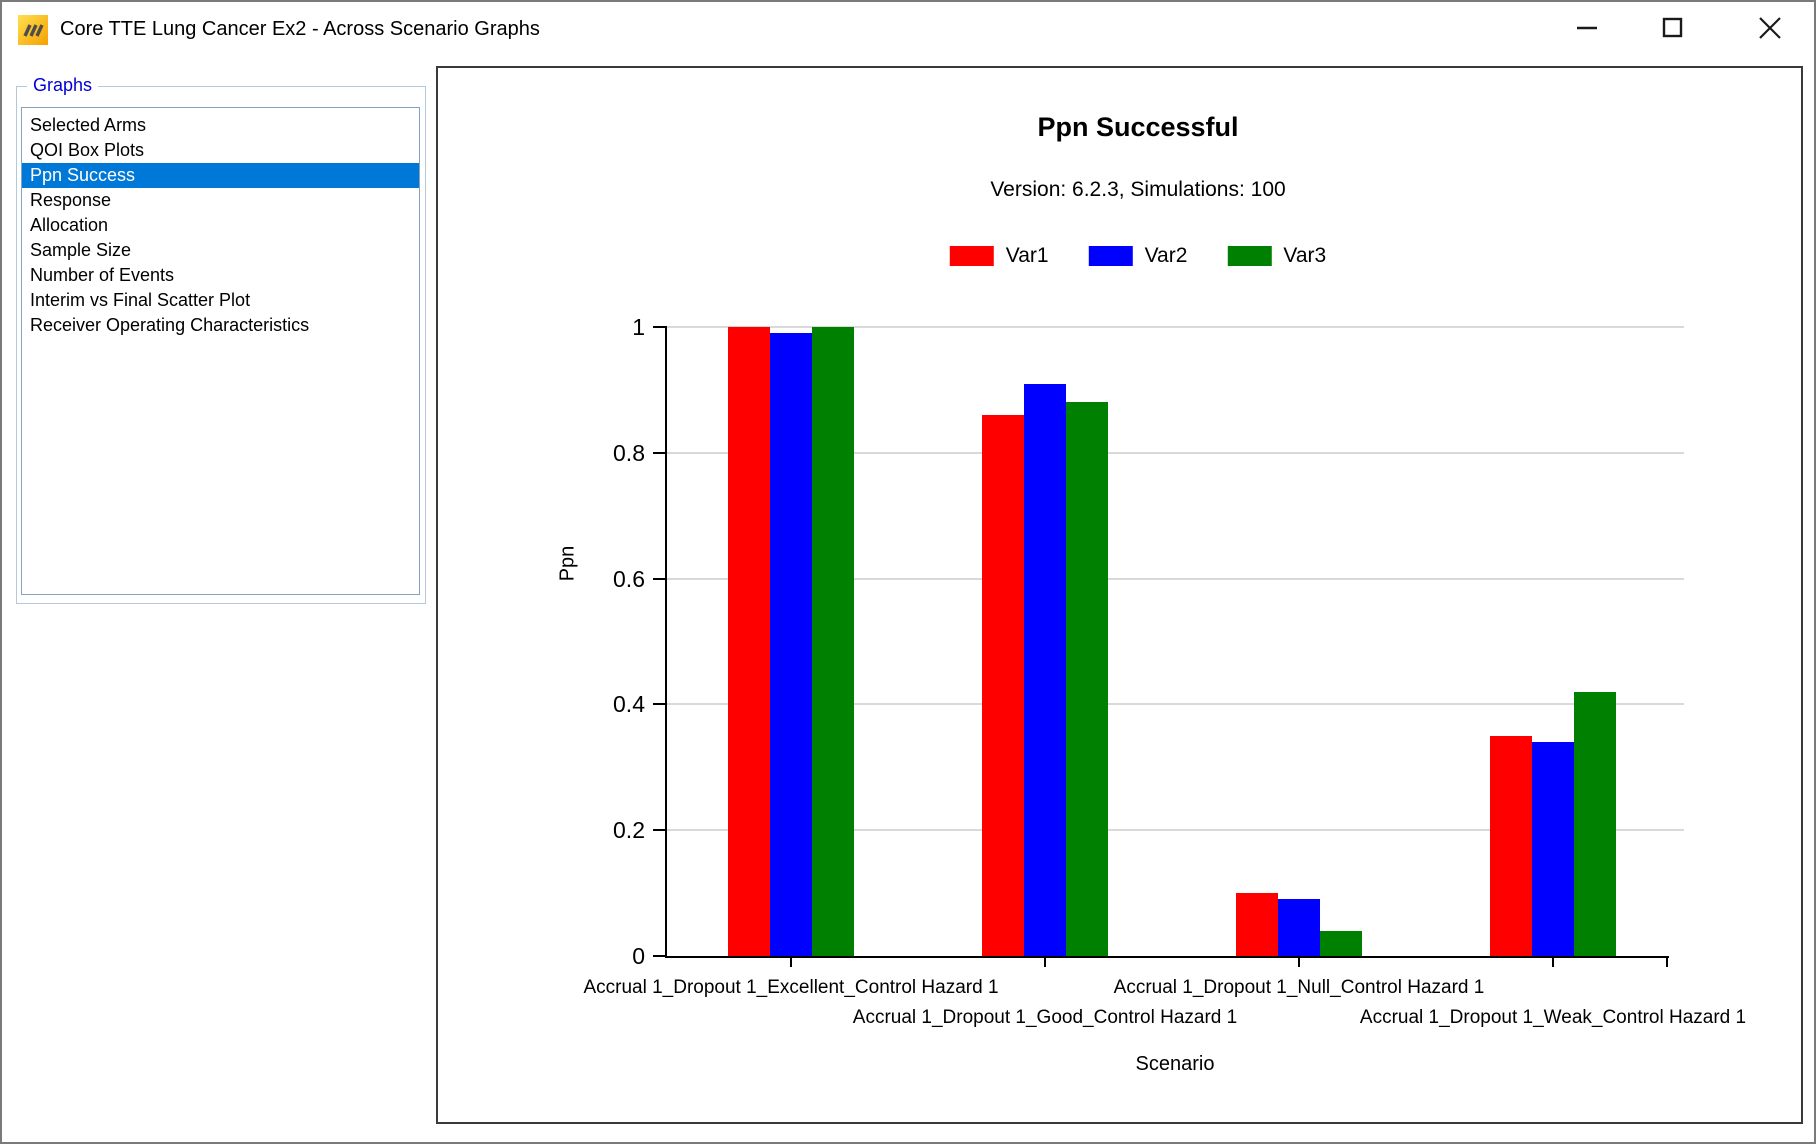 This screenshot has height=1144, width=1816. I want to click on legend-item-var2: Var2, so click(1138, 256).